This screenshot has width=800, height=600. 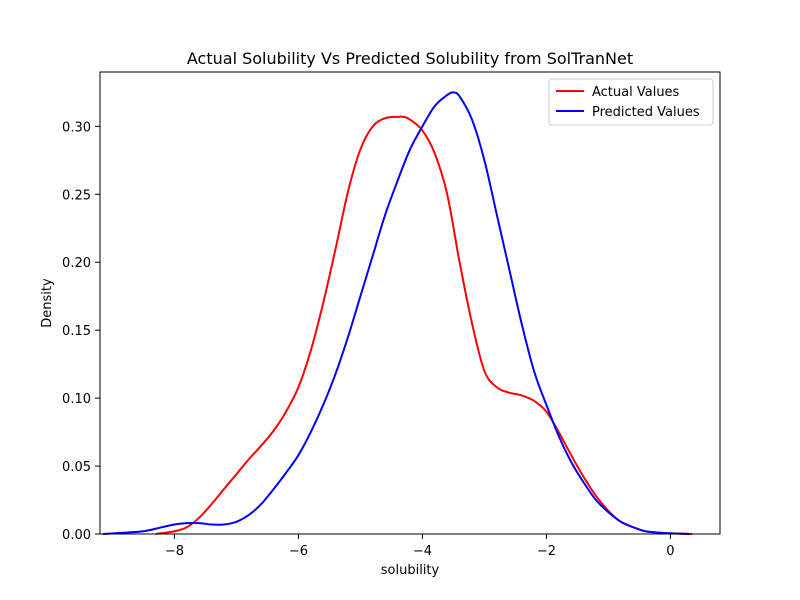 What do you see at coordinates (410, 570) in the screenshot?
I see `x-axis-title: solubility` at bounding box center [410, 570].